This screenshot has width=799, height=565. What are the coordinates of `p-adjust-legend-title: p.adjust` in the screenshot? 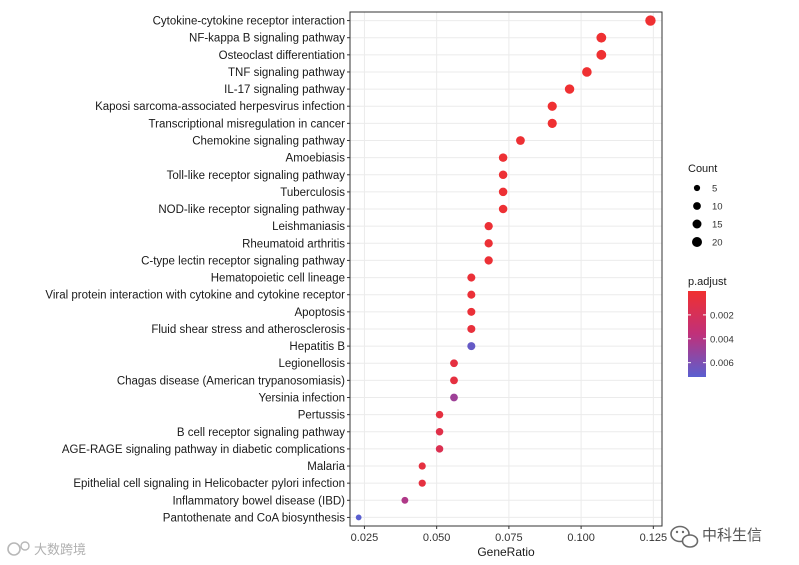 It's located at (707, 282).